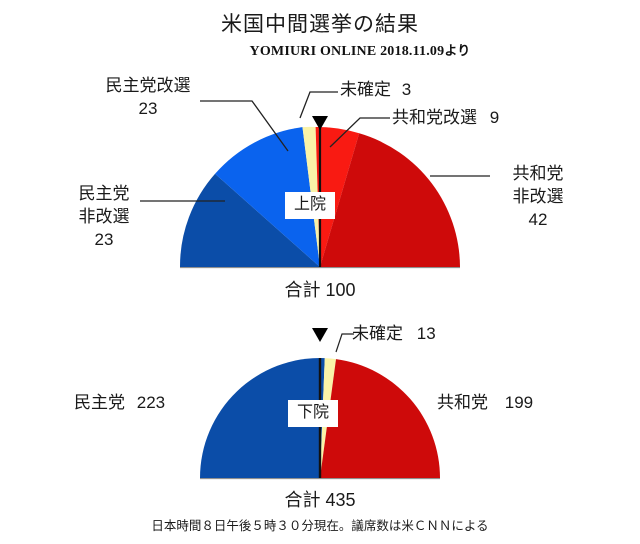 The width and height of the screenshot is (640, 544). Describe the element at coordinates (318, 105) in the screenshot. I see `senate-leader-line-undecided` at that location.